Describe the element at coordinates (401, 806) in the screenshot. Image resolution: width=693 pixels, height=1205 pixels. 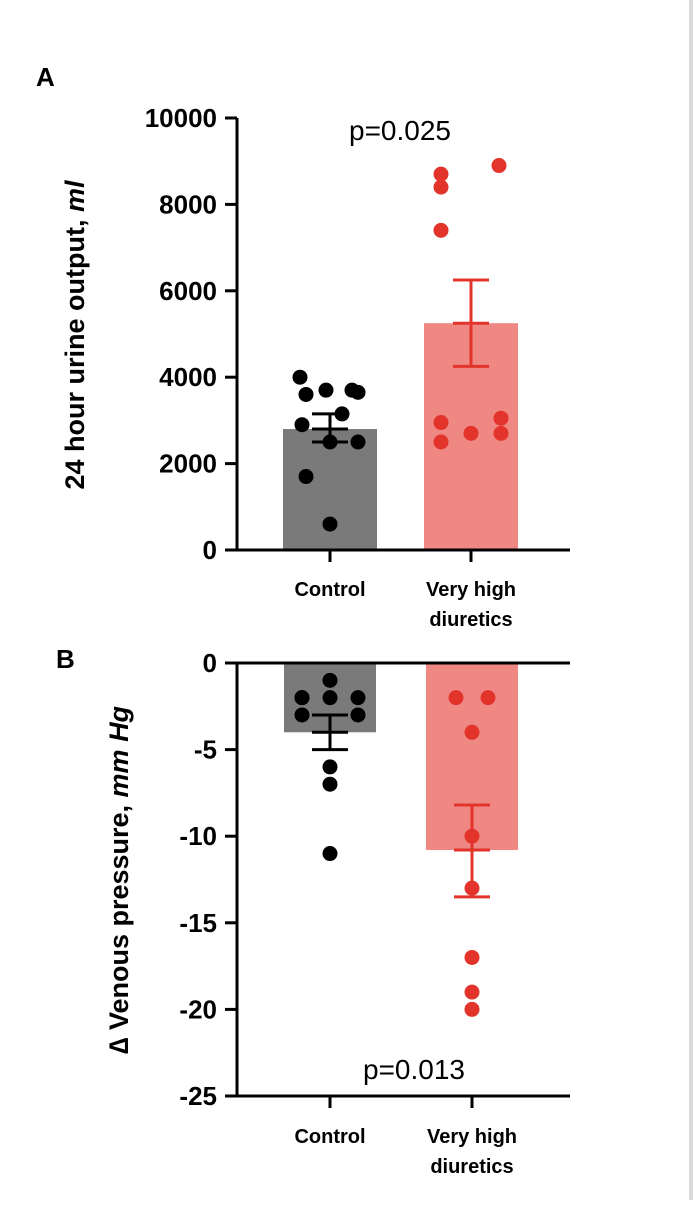
I see `panel-b-errors` at that location.